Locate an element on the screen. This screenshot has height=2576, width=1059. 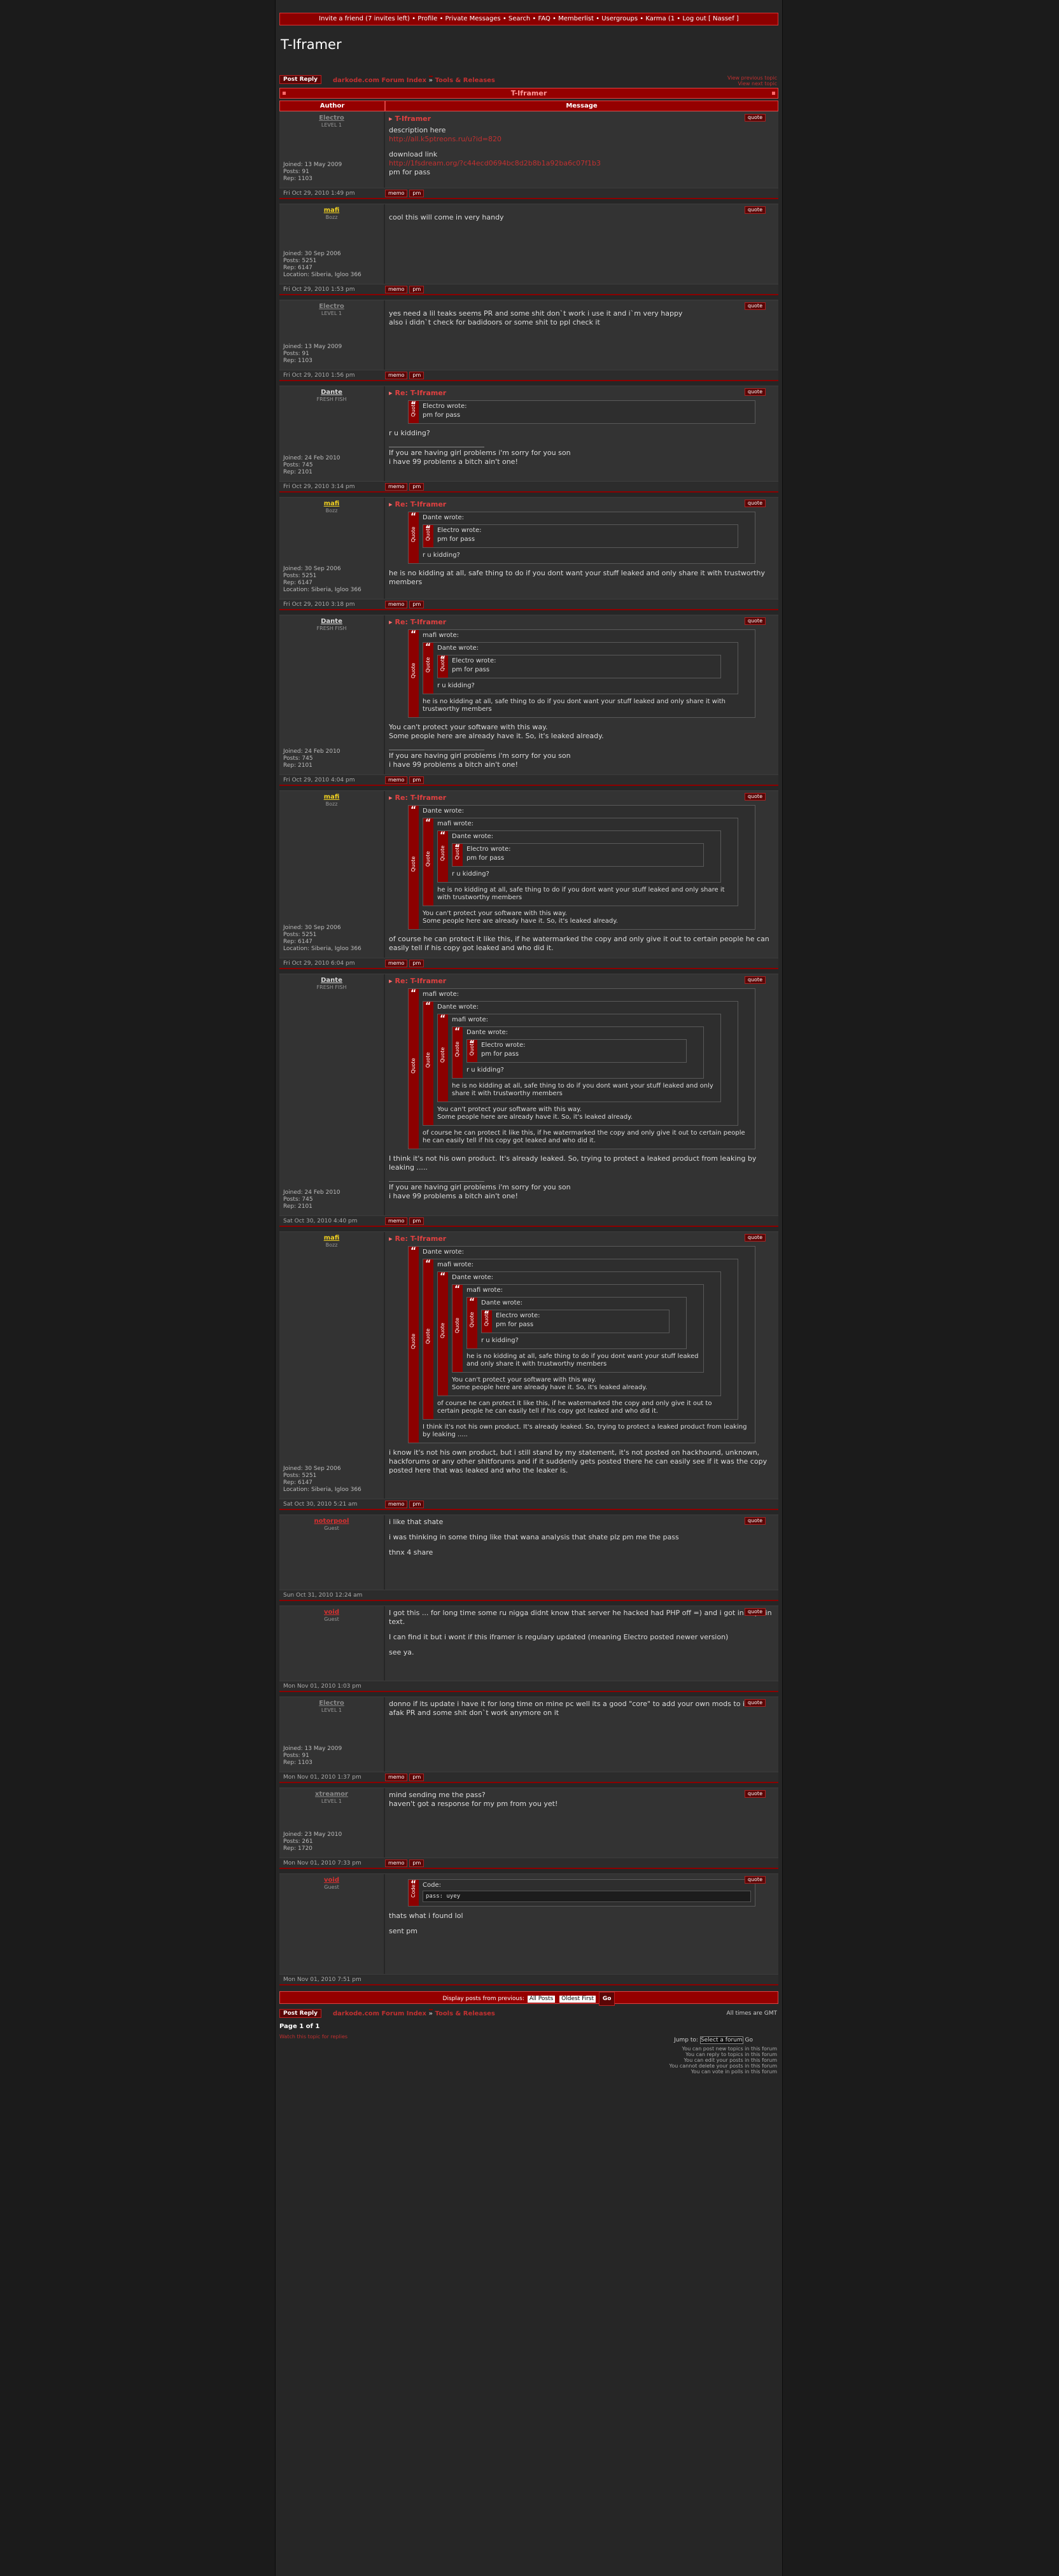
author-detail: Rep: 1103 is located at coordinates (297, 1763).